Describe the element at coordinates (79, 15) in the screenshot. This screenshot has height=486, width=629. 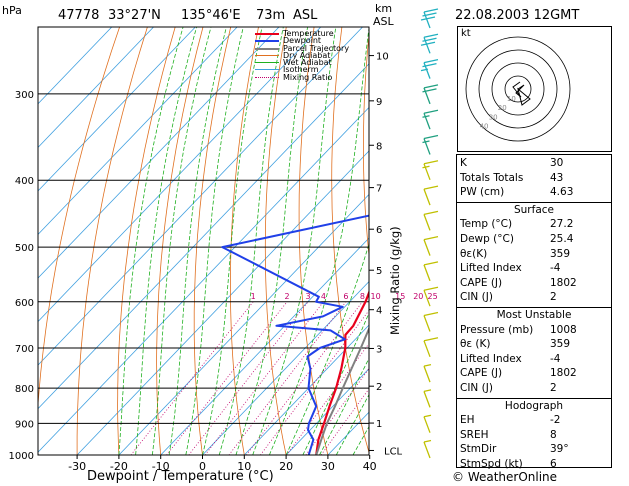
I see `station-id: 47778` at that location.